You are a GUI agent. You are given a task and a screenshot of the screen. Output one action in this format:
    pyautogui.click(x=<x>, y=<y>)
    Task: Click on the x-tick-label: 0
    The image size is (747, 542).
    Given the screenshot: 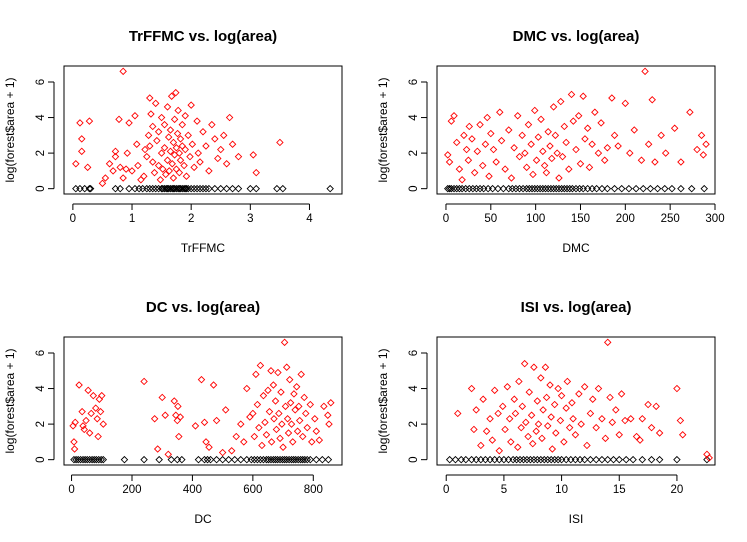 What is the action you would take?
    pyautogui.click(x=71, y=490)
    